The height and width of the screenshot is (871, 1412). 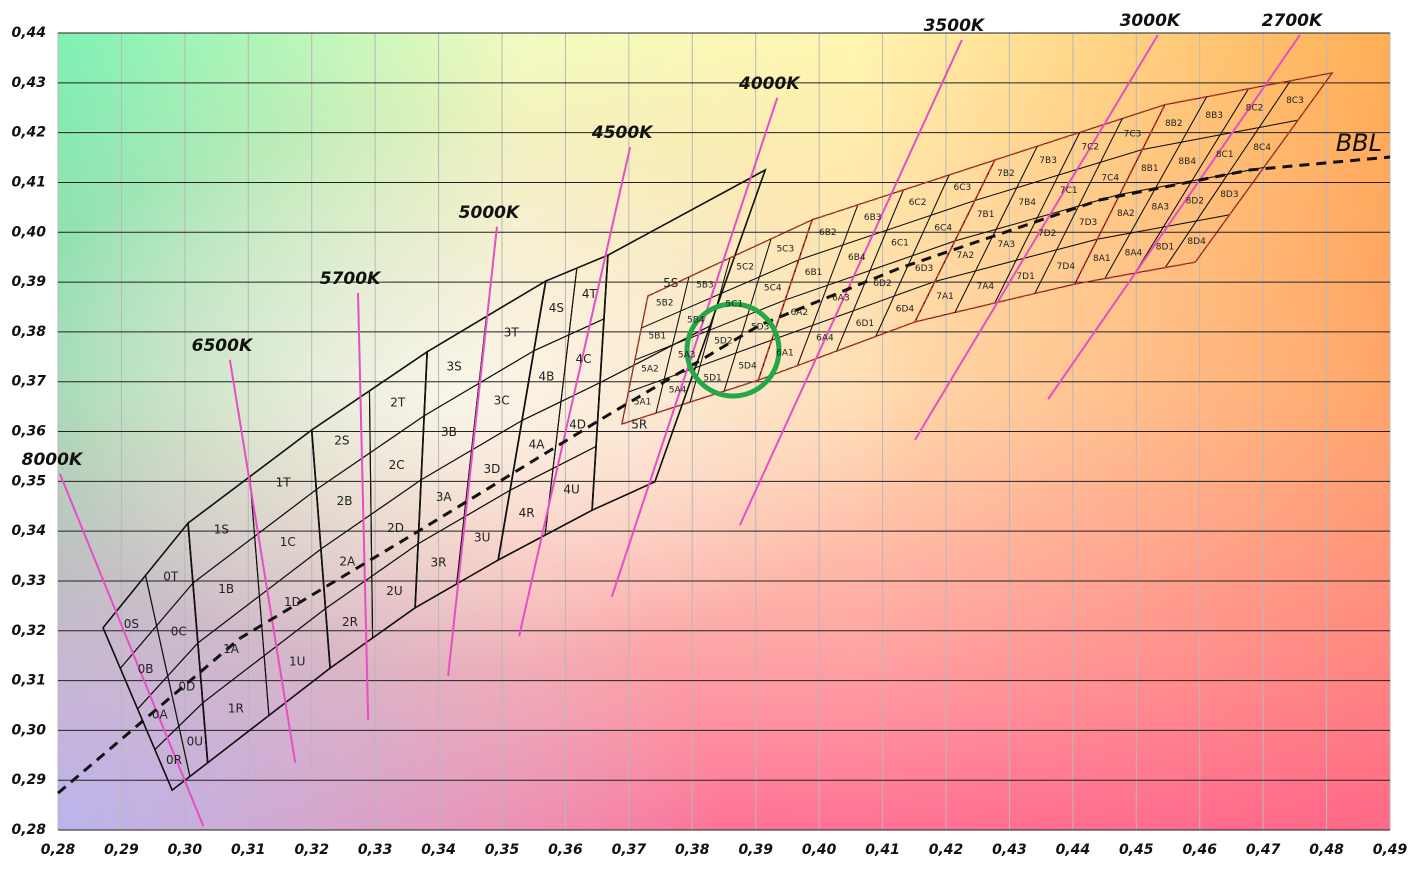 What do you see at coordinates (292, 602) in the screenshot?
I see `bin-label: 1D` at bounding box center [292, 602].